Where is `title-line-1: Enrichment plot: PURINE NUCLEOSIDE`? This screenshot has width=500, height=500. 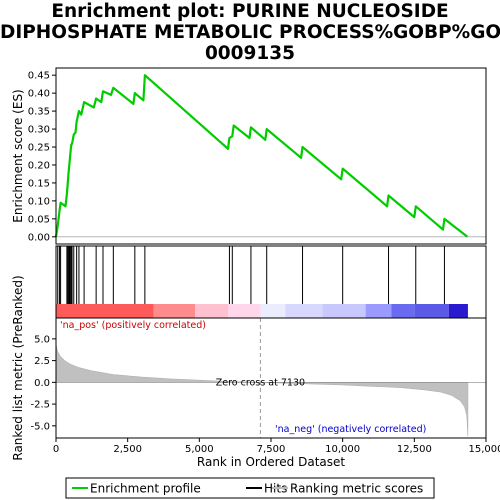 title-line-1: Enrichment plot: PURINE NUCLEOSIDE is located at coordinates (250, 11).